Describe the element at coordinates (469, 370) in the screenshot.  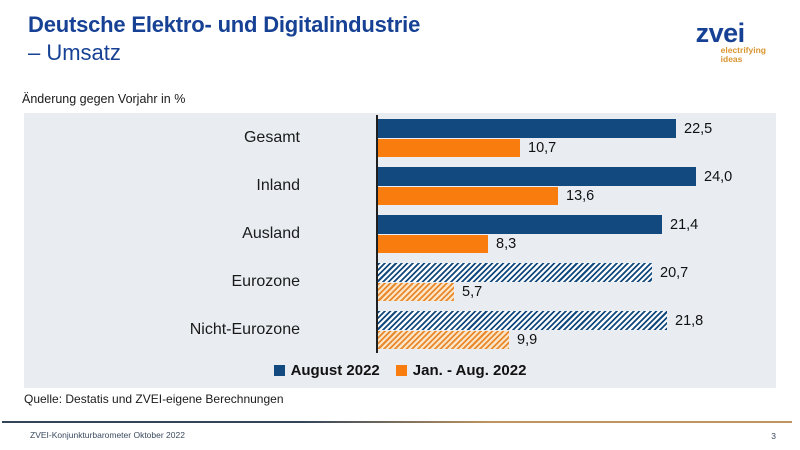
I see `legend-label-janaug: Jan. - Aug. 2022` at that location.